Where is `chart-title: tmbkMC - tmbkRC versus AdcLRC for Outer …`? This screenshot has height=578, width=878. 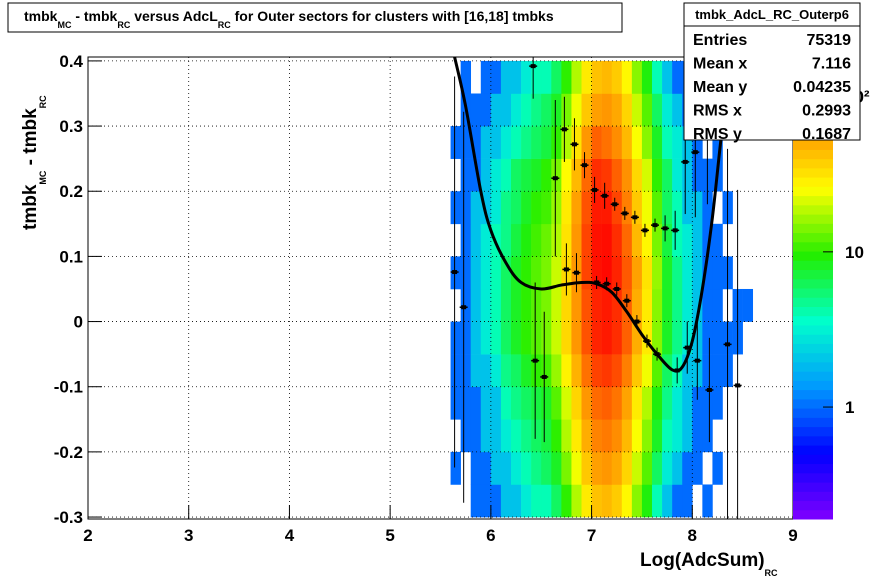 chart-title: tmbkMC - tmbkRC versus AdcLRC for Outer … is located at coordinates (289, 19).